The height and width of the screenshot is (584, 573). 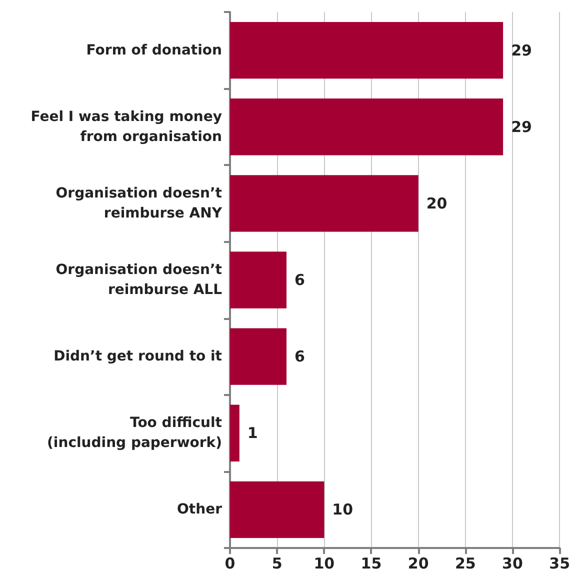 What do you see at coordinates (252, 433) in the screenshot?
I see `data-label: 1` at bounding box center [252, 433].